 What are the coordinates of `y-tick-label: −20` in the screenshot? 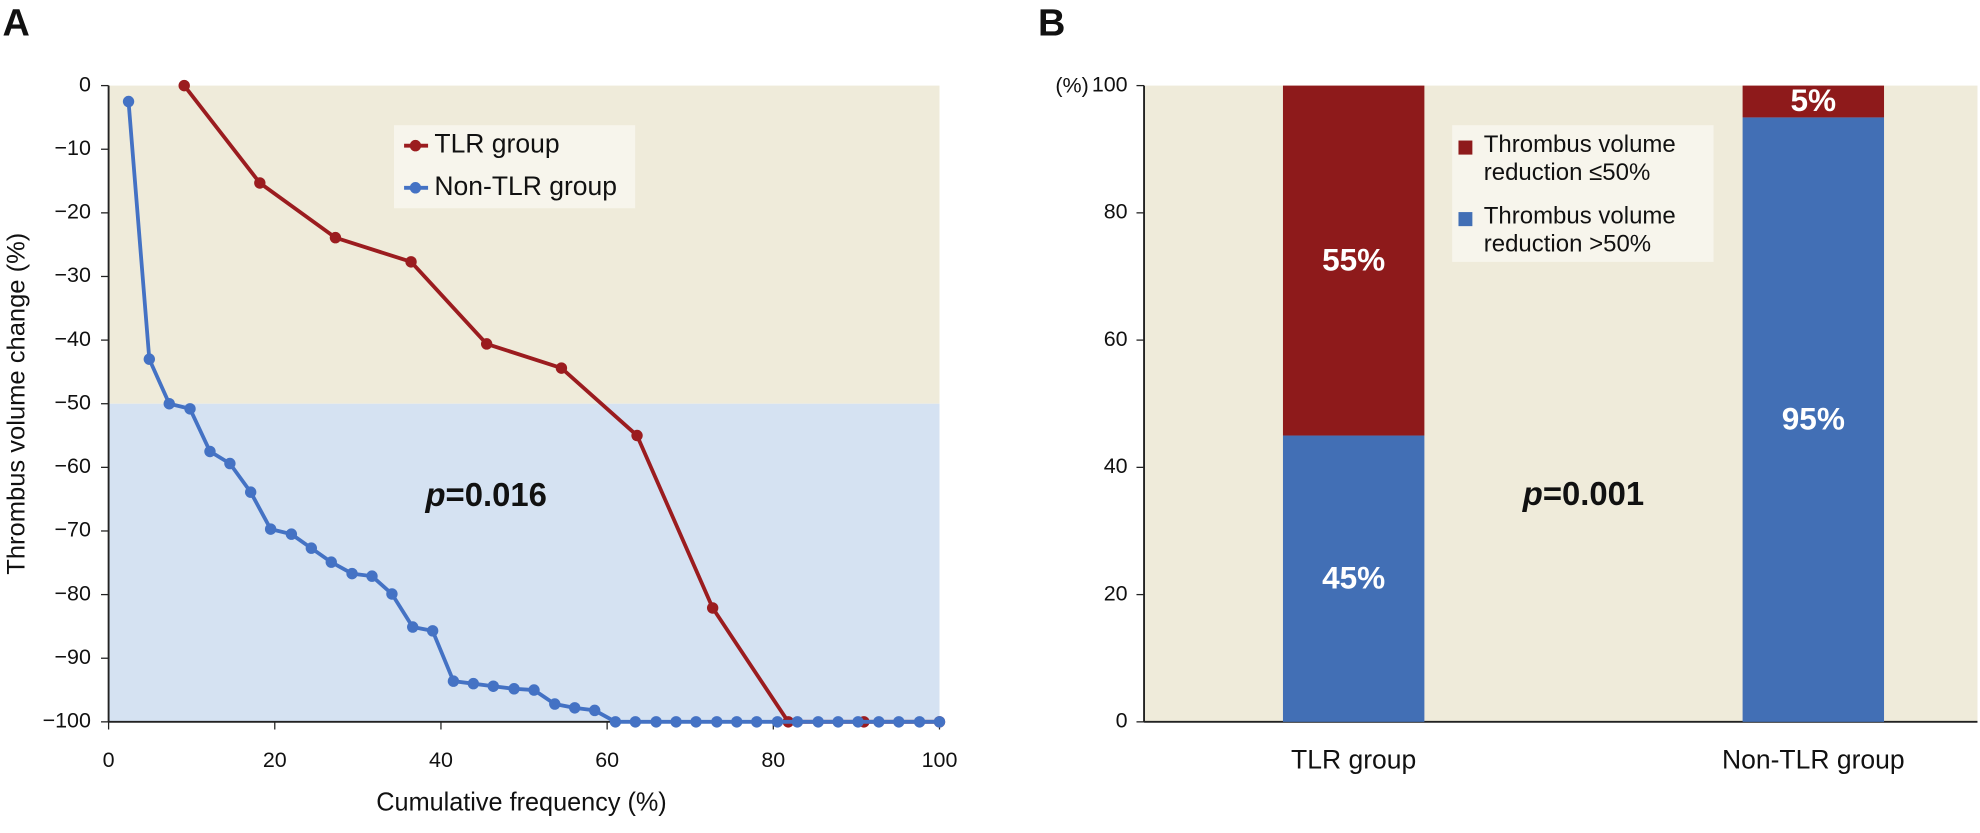 It's located at (73, 210).